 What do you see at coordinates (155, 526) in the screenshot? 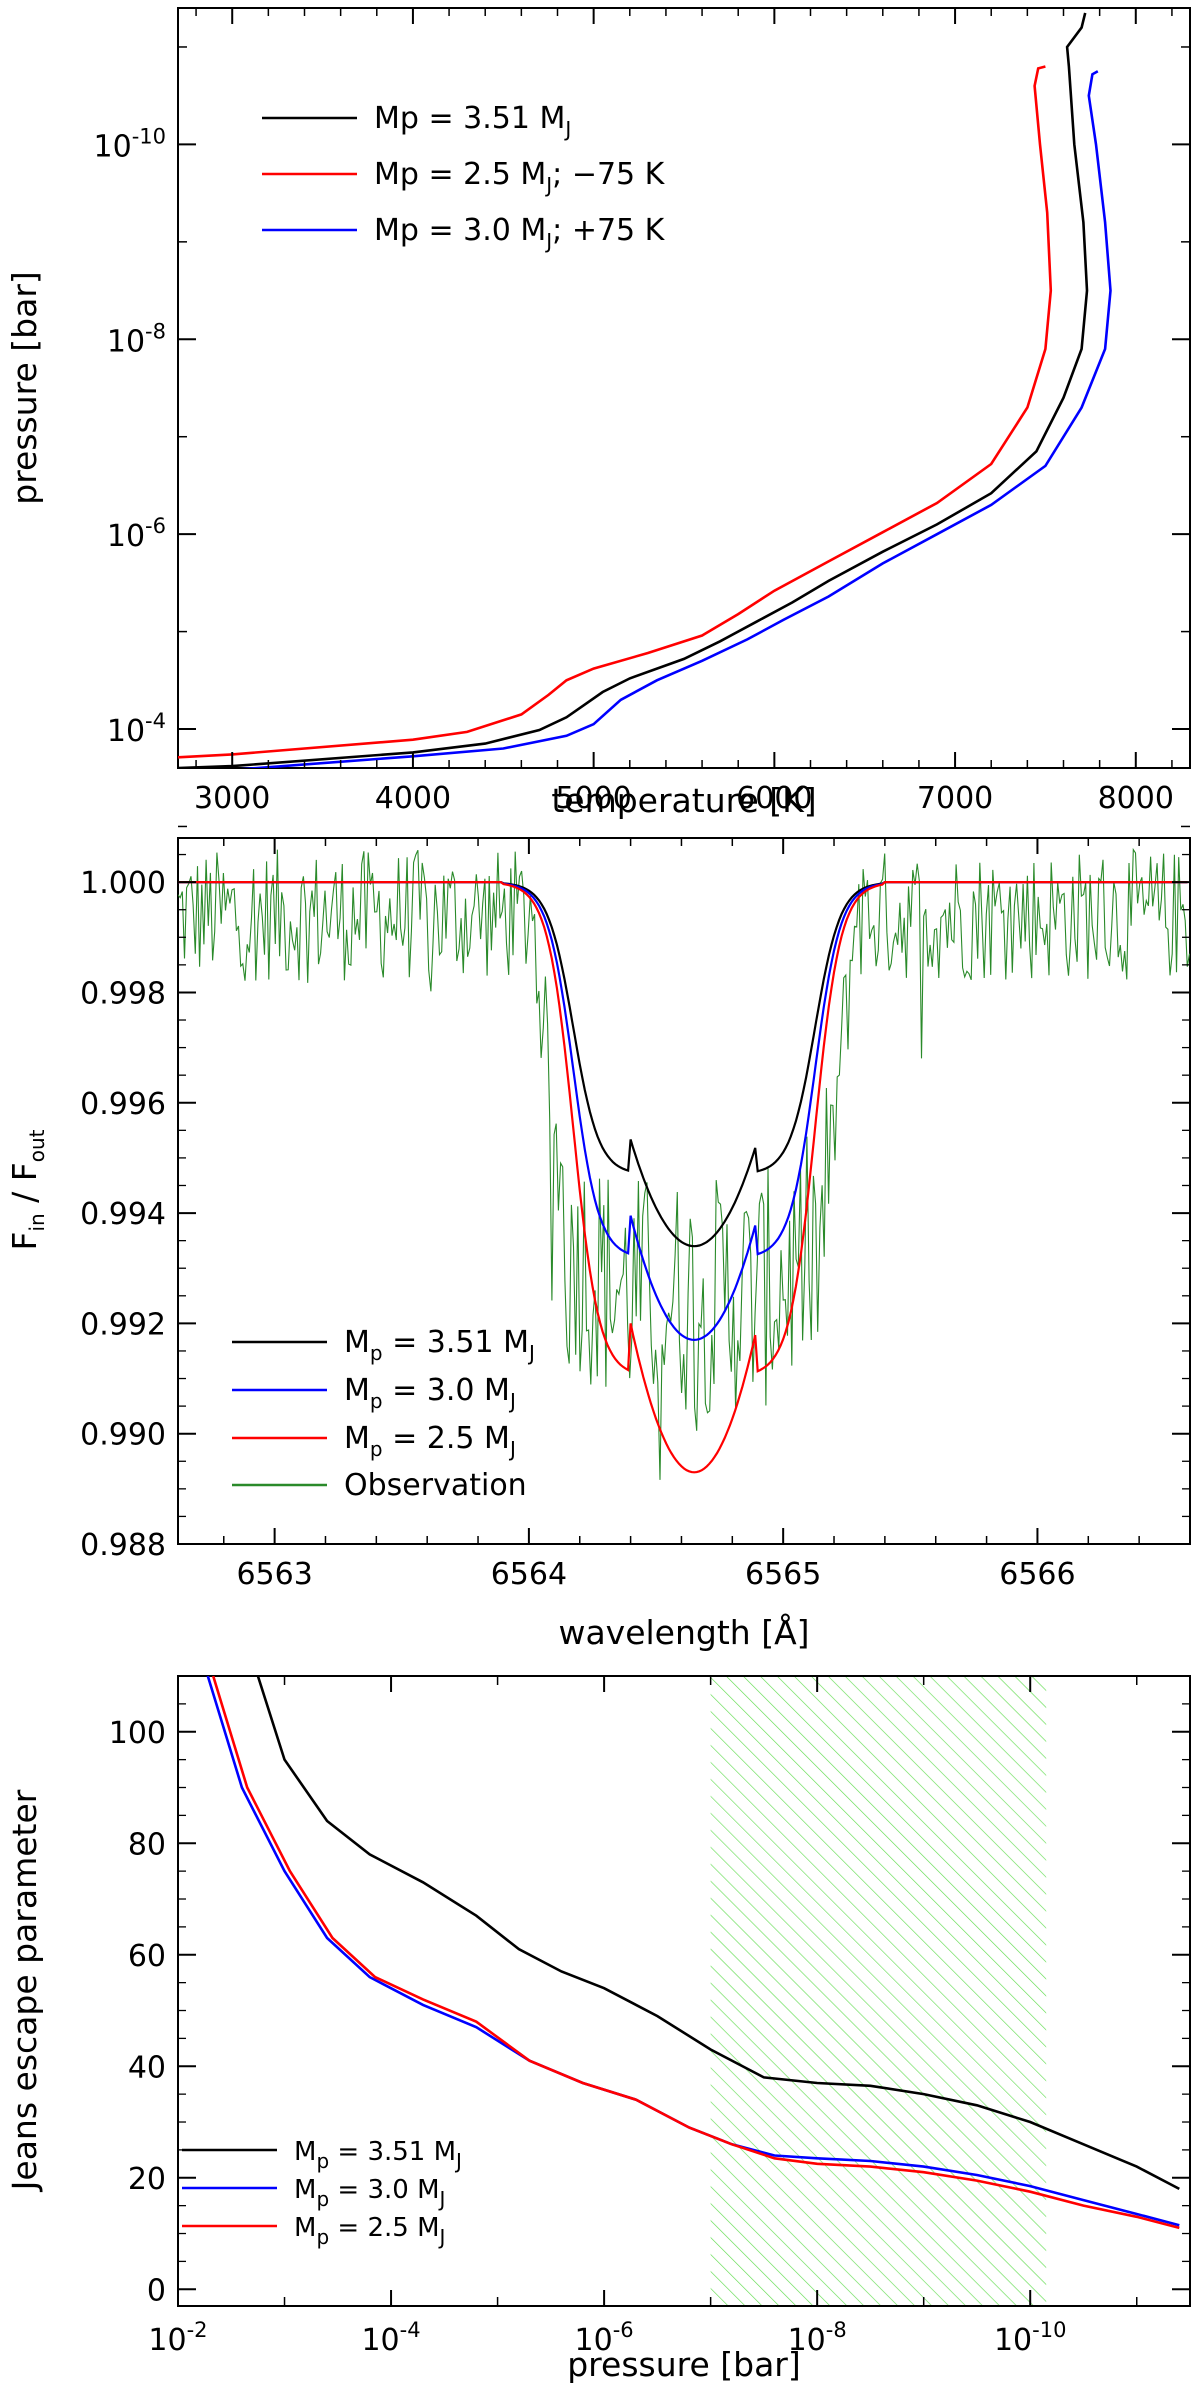
I see `panel1-ytick-label-1-exp: -6` at bounding box center [155, 526].